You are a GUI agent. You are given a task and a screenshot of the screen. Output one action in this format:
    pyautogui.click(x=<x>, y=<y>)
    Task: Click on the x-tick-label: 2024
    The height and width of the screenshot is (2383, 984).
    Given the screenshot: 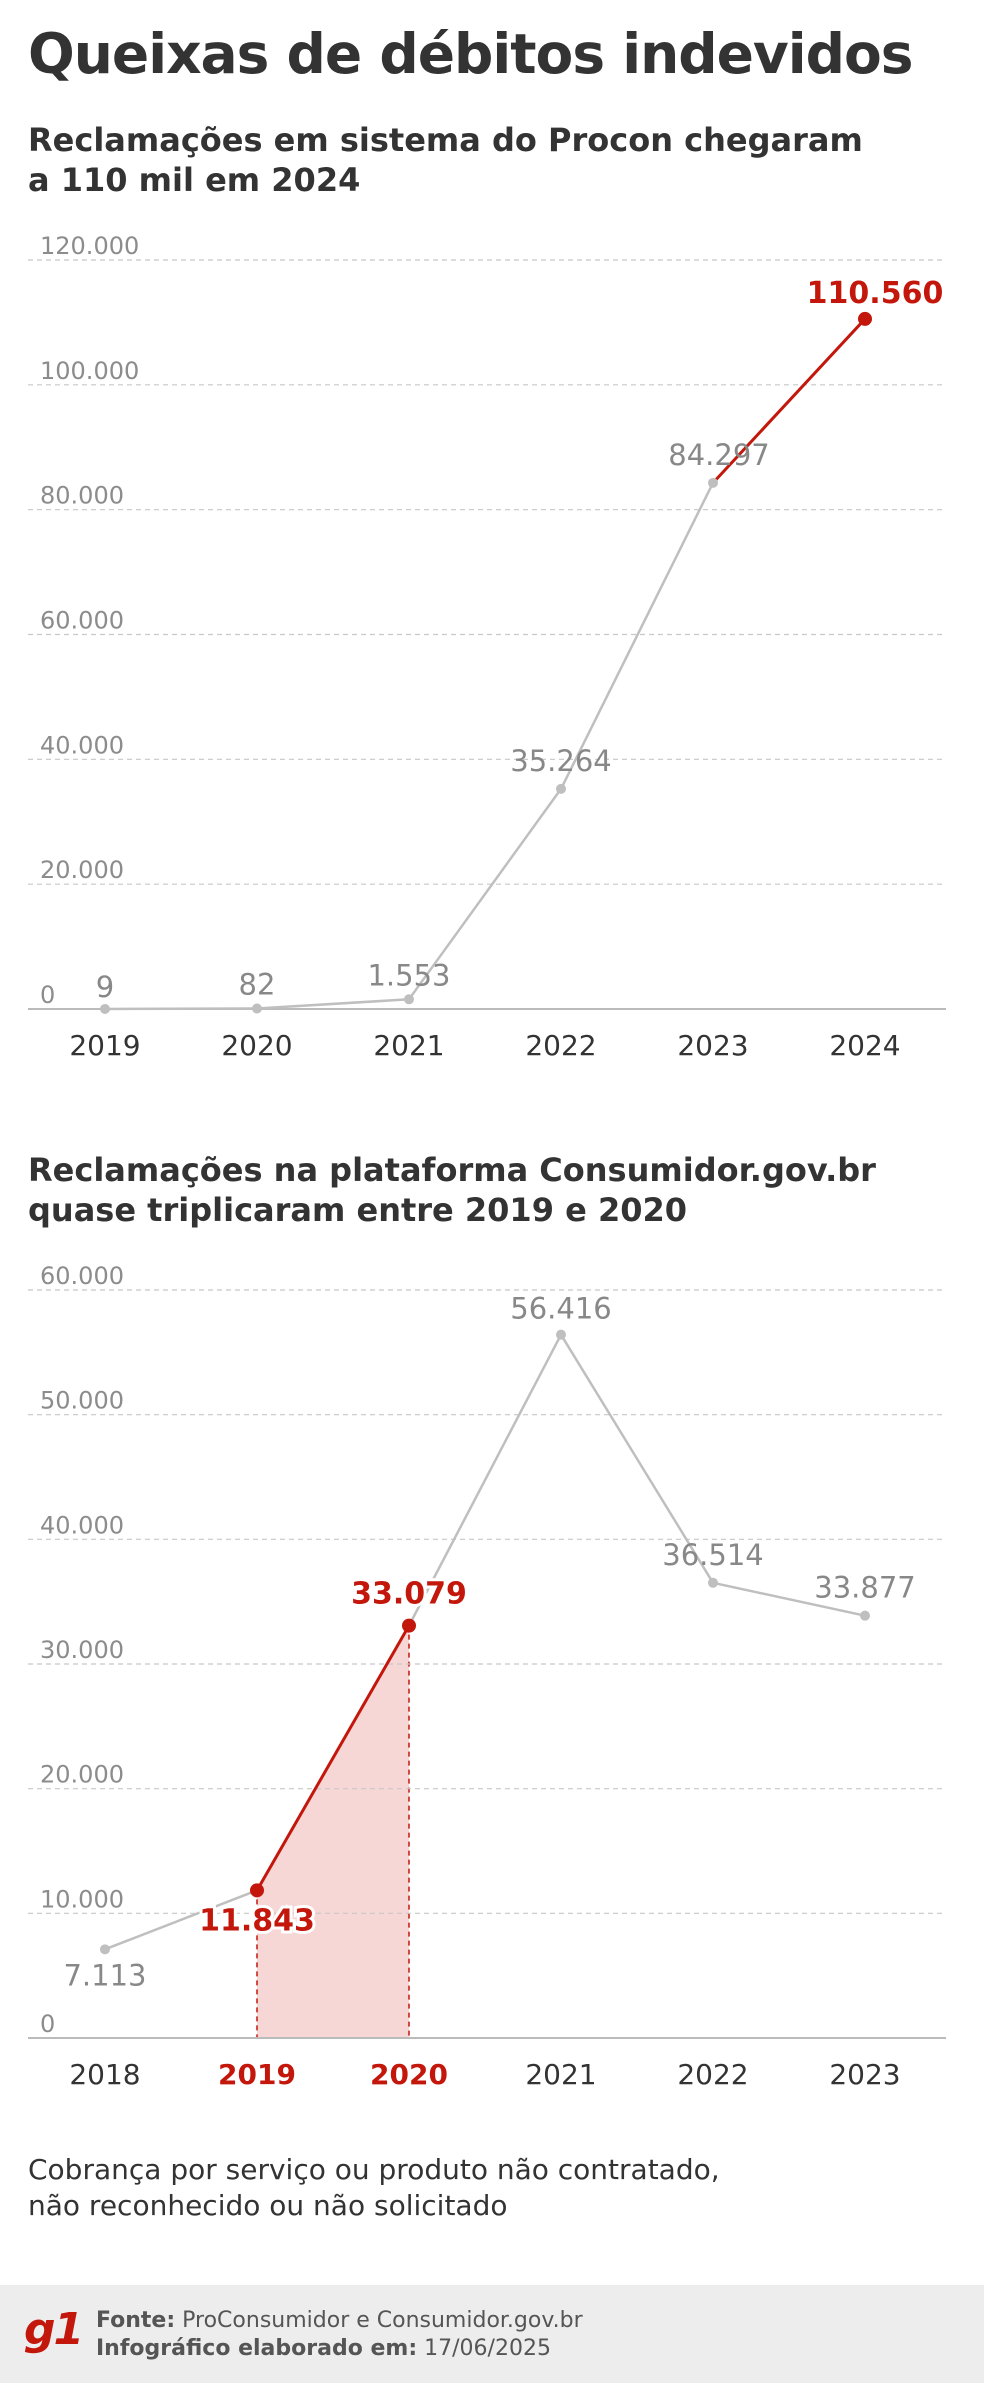 What is the action you would take?
    pyautogui.click(x=864, y=1045)
    